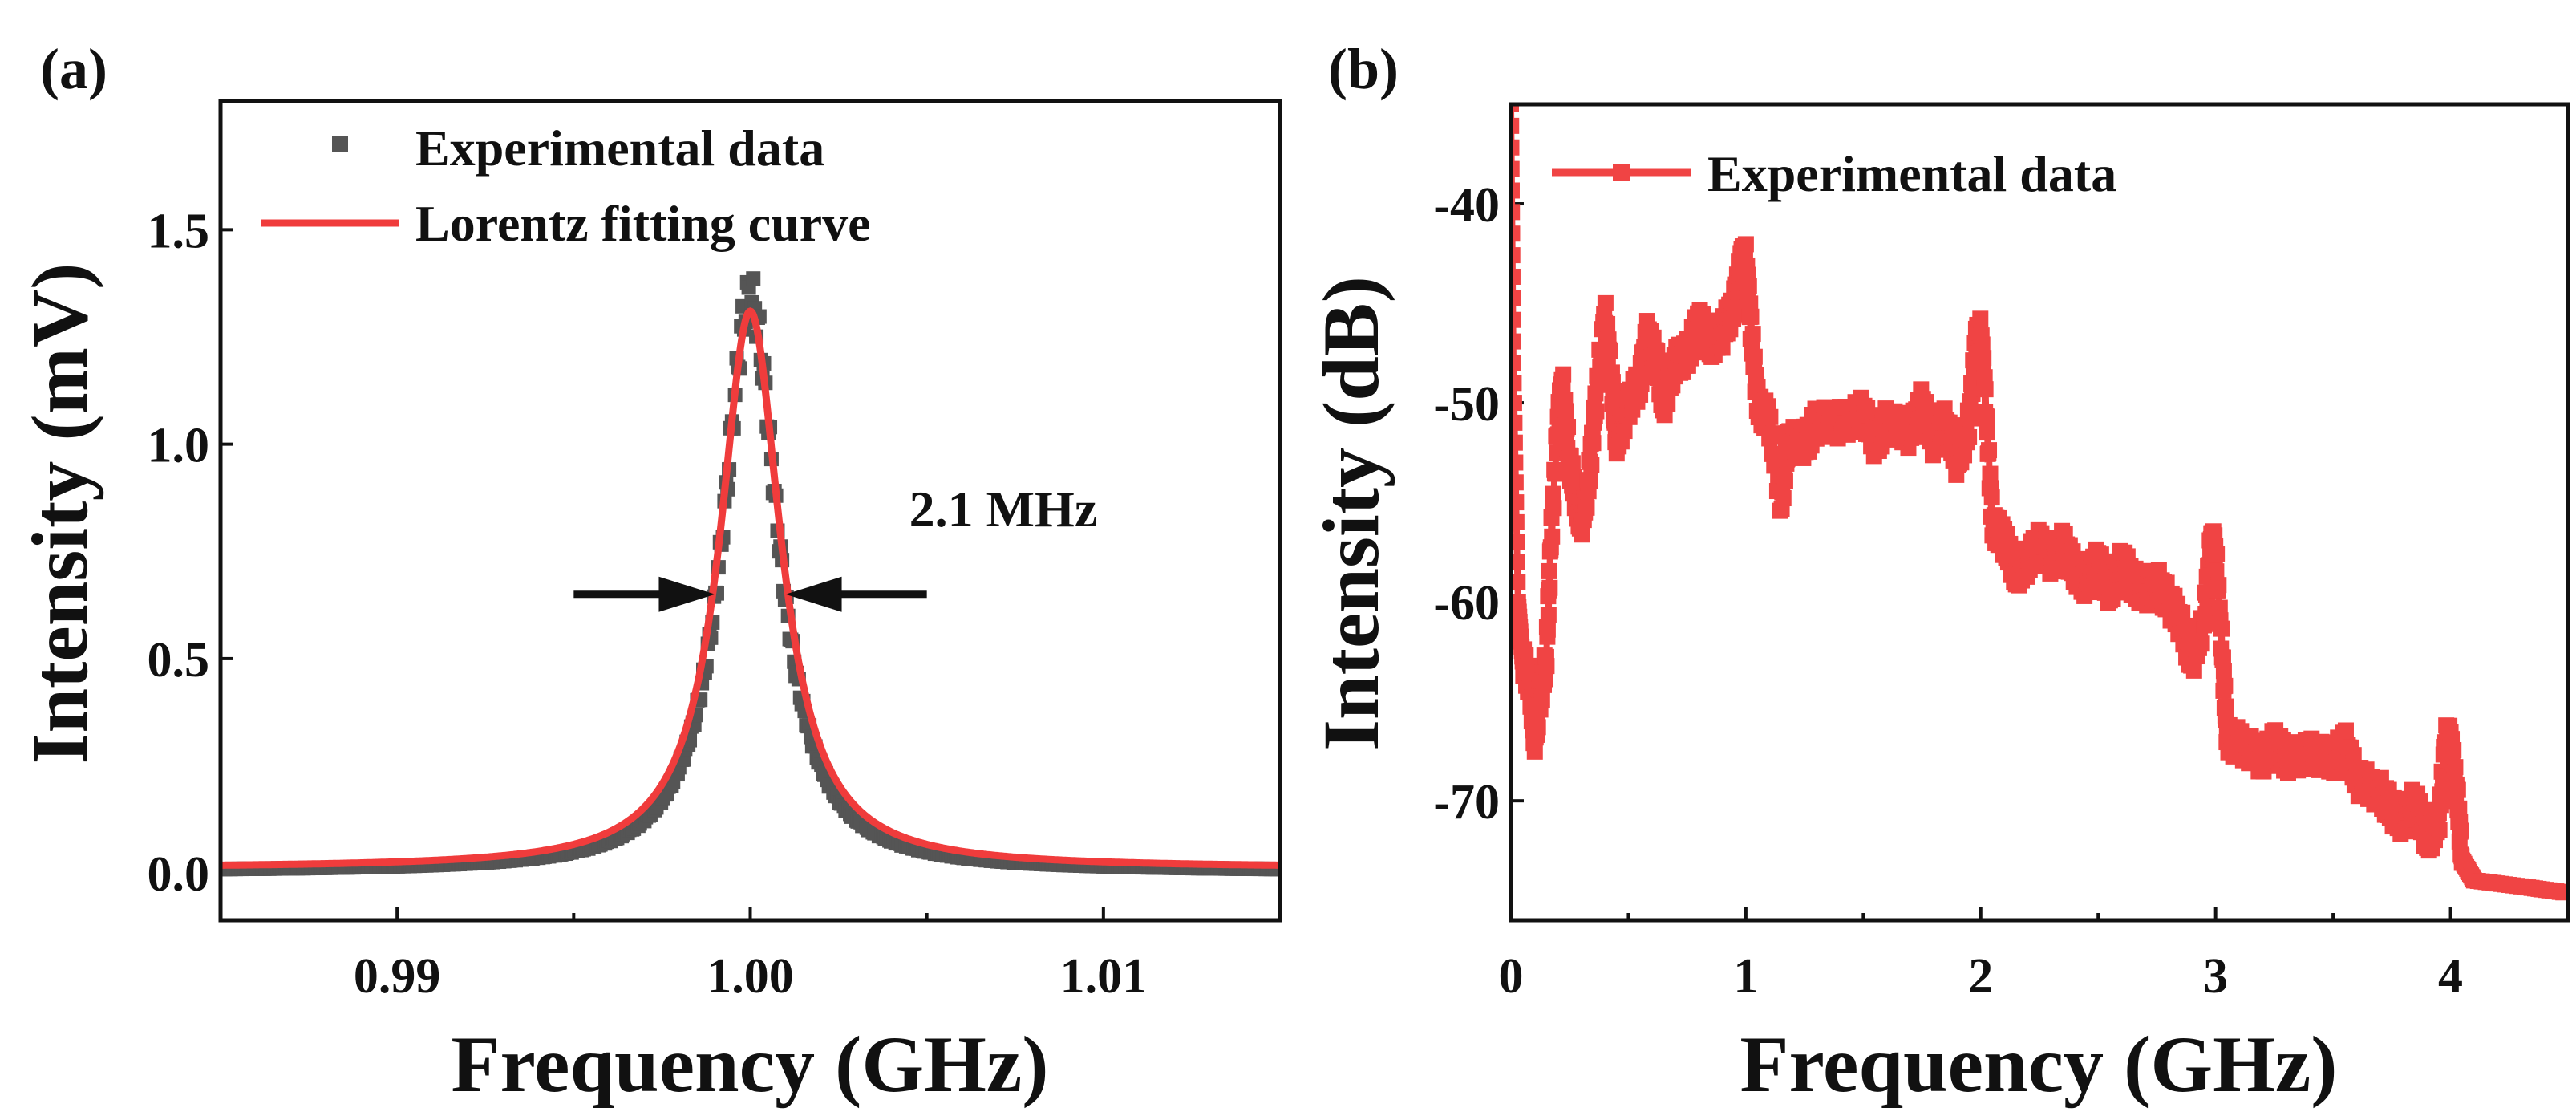 The image size is (2576, 1120). What do you see at coordinates (179, 660) in the screenshot?
I see `y-tick-label: 0.5` at bounding box center [179, 660].